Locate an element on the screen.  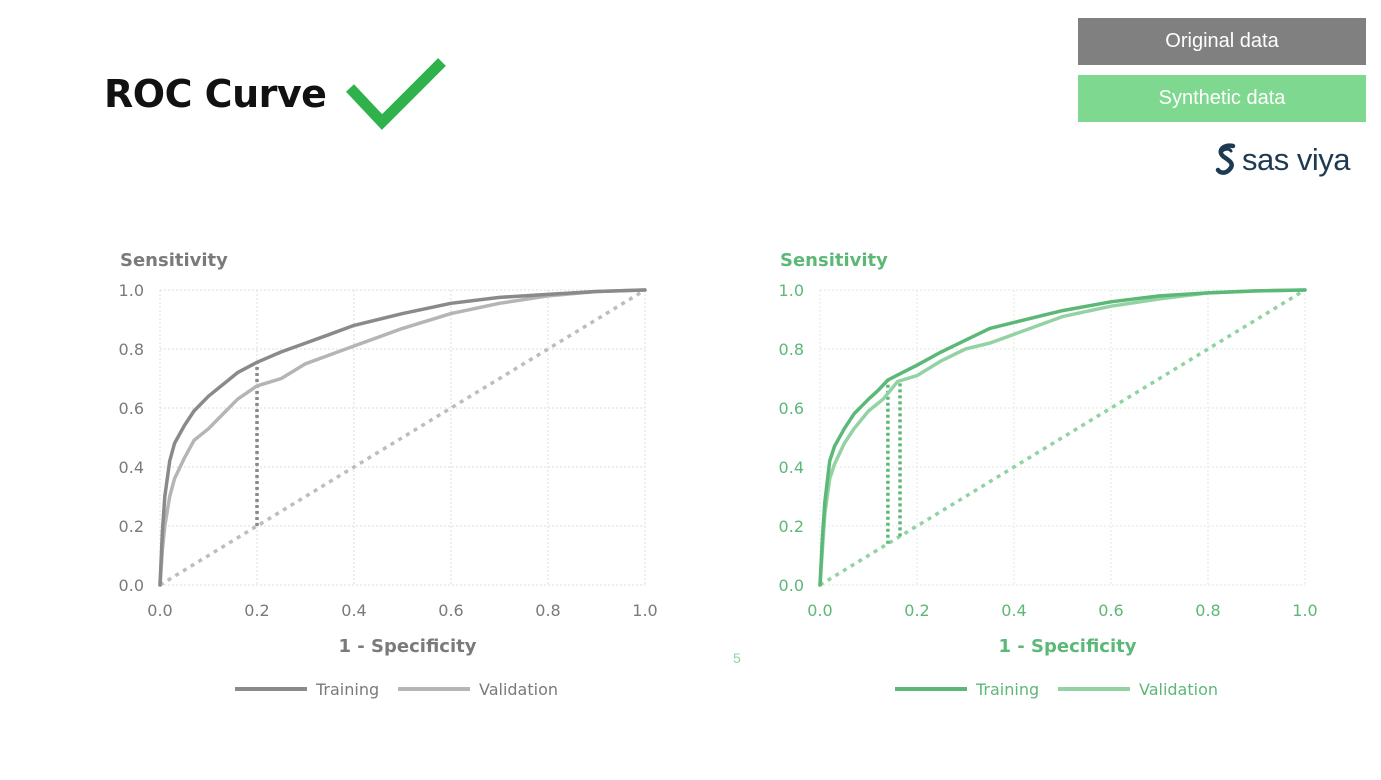
original-data-label: Original data is located at coordinates (1222, 41).